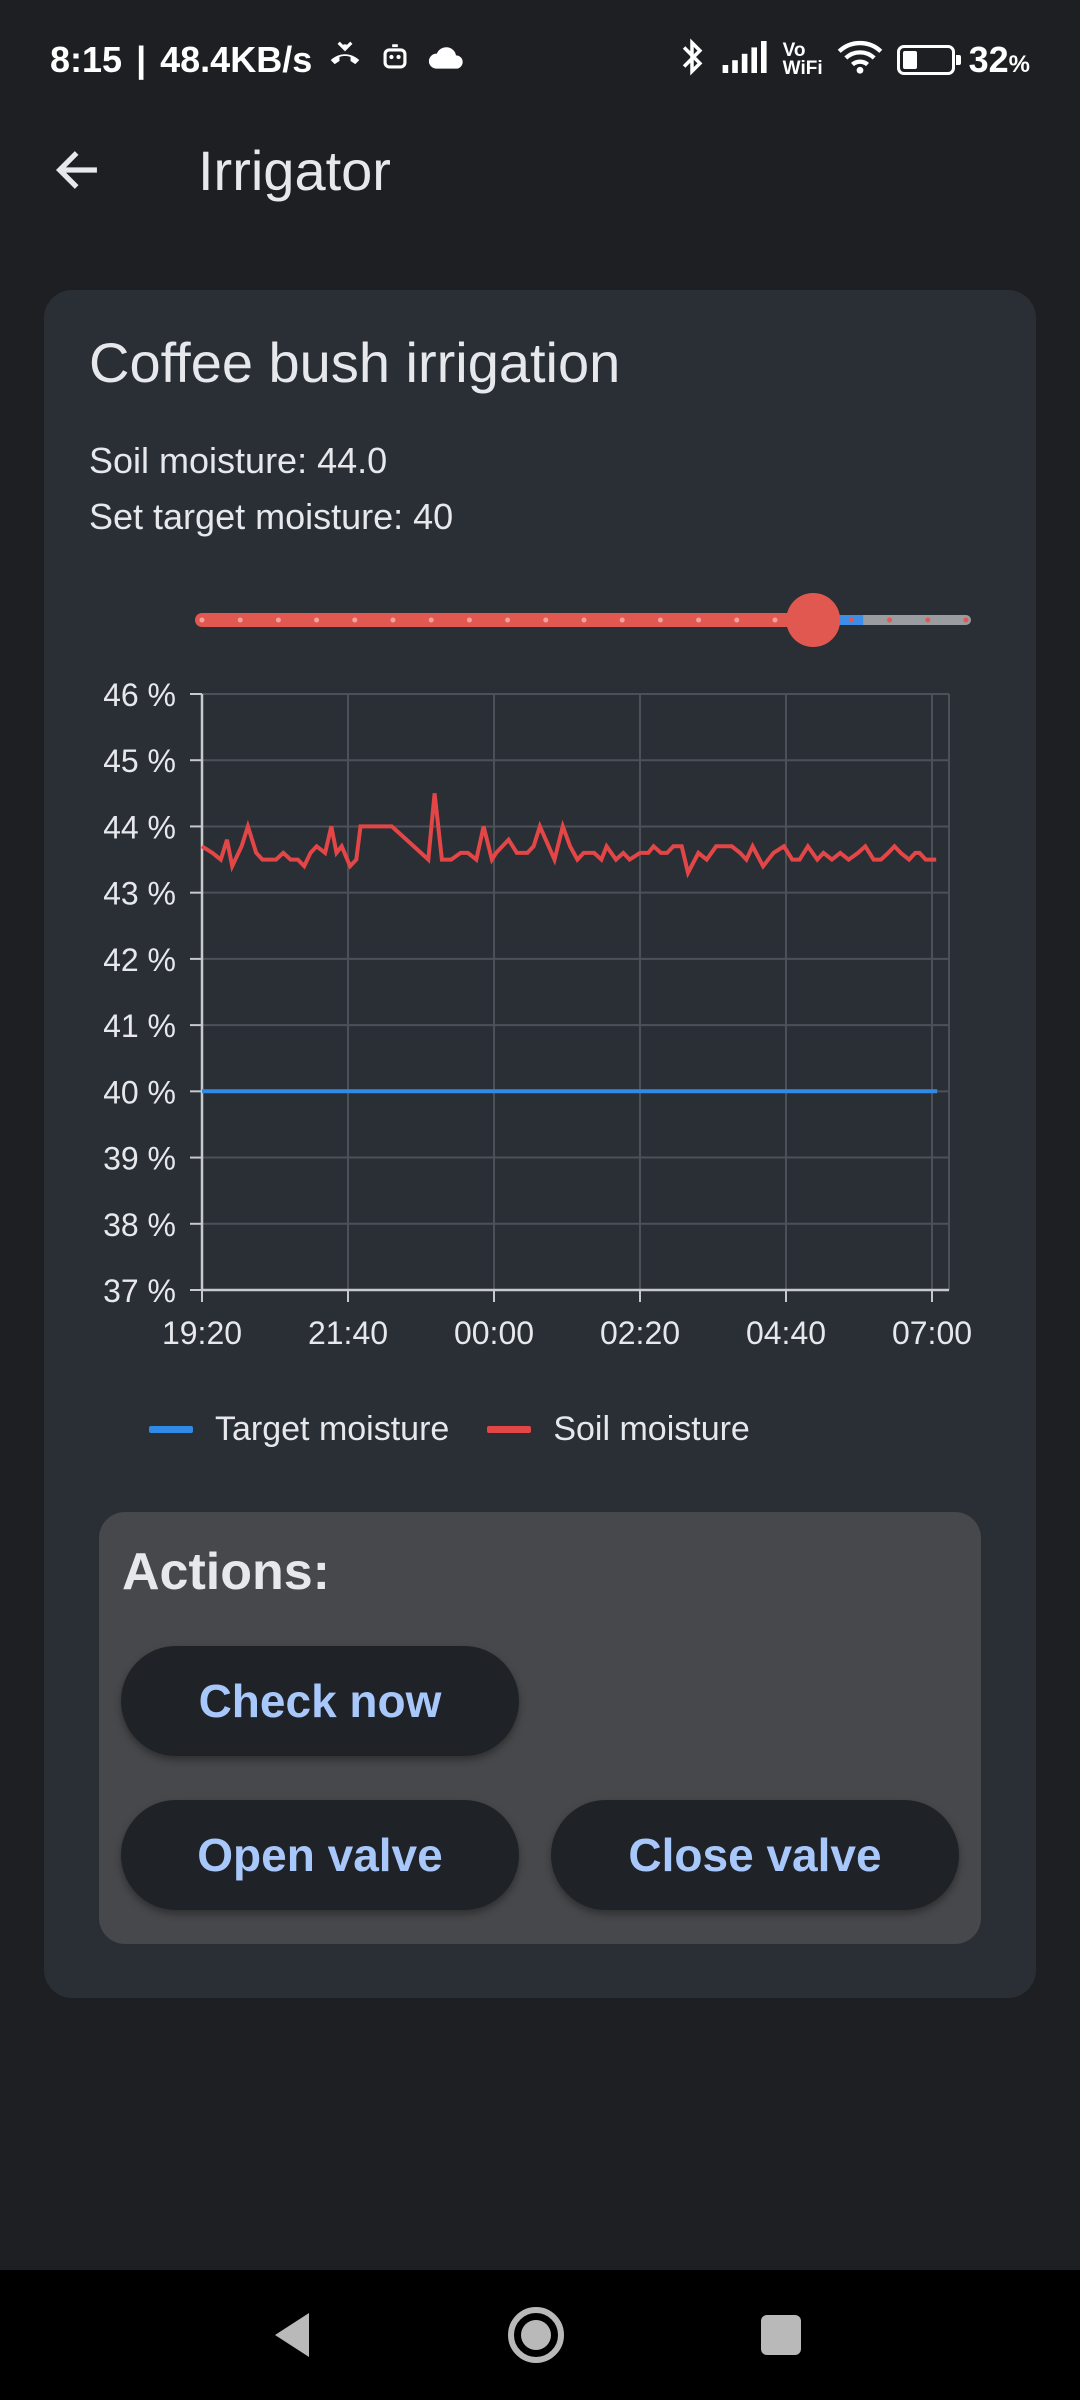  What do you see at coordinates (140, 1159) in the screenshot?
I see `y-tick-label: 39 %` at bounding box center [140, 1159].